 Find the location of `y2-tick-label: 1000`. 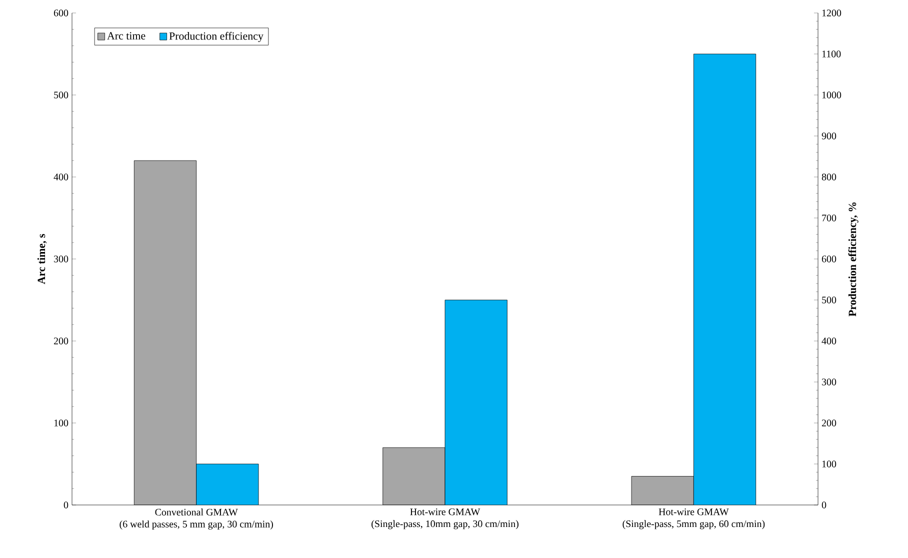

y2-tick-label: 1000 is located at coordinates (832, 95).